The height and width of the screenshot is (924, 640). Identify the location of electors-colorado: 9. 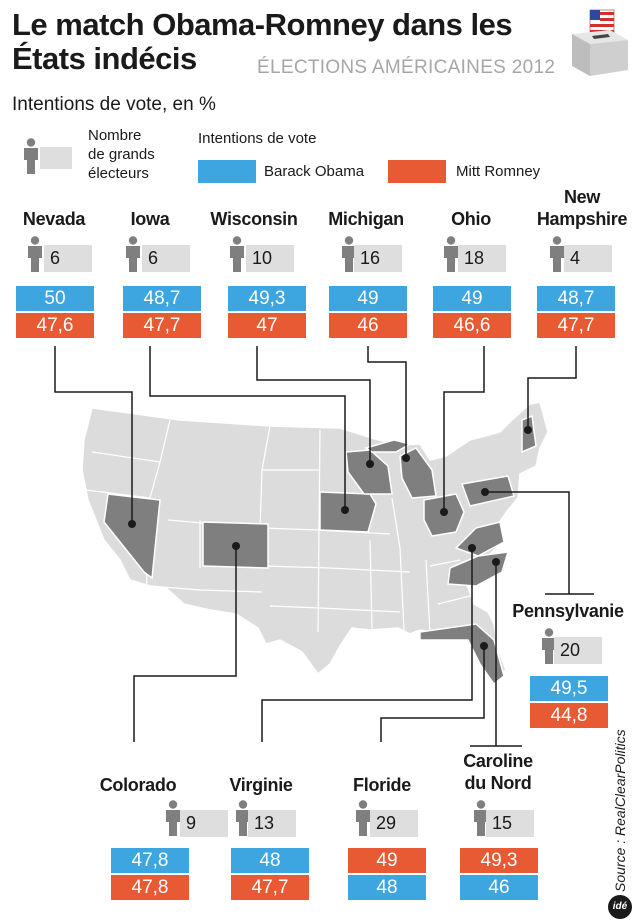
(204, 823).